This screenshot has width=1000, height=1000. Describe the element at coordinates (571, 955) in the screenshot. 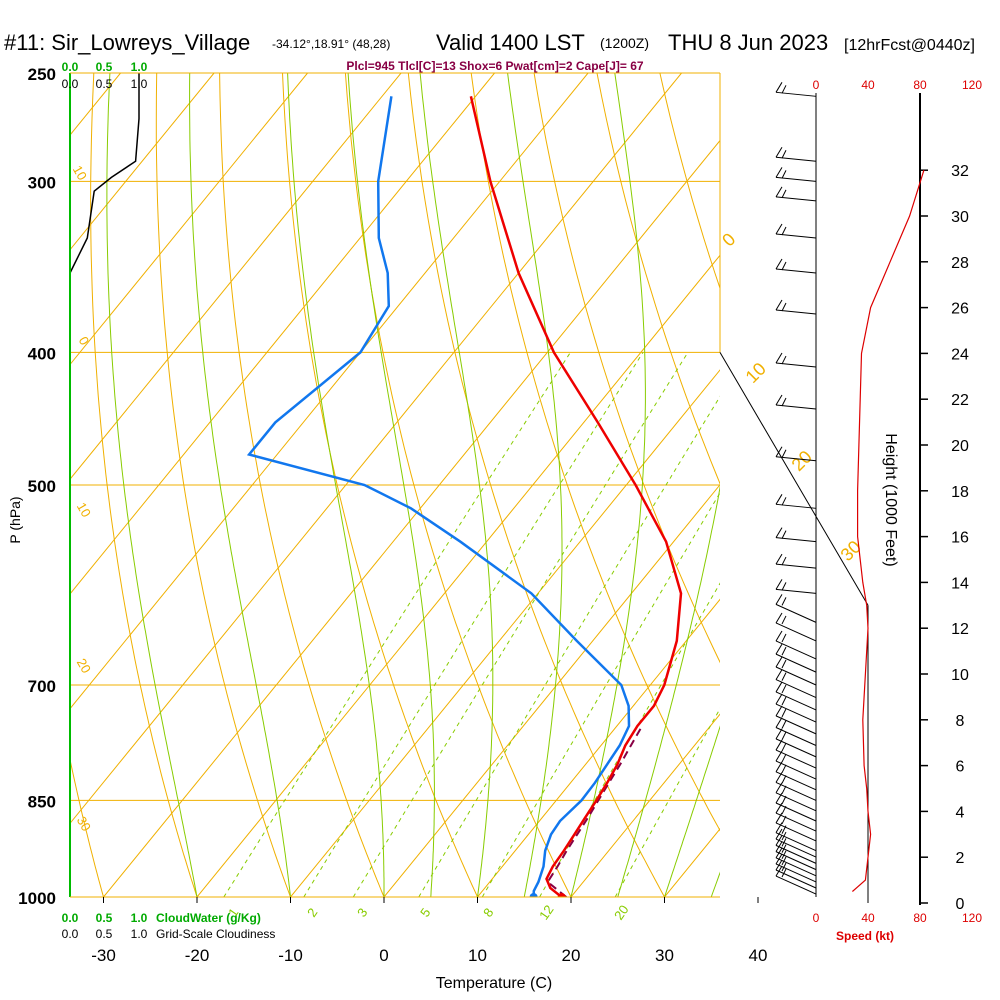

I see `x-tick-label: 20` at that location.